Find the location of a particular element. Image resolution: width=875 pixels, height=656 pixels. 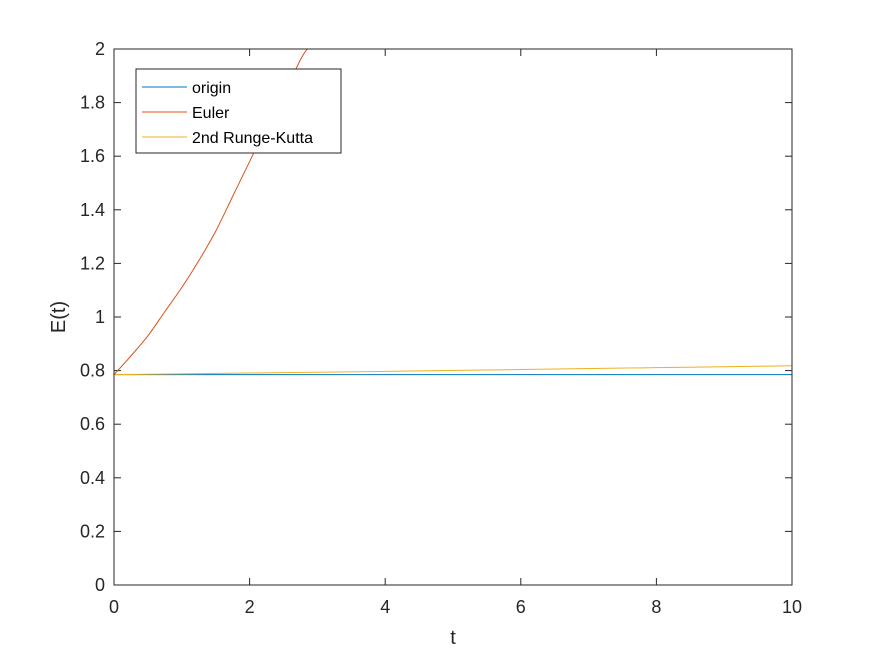

y-tick-label: 0.2 is located at coordinates (92, 531).